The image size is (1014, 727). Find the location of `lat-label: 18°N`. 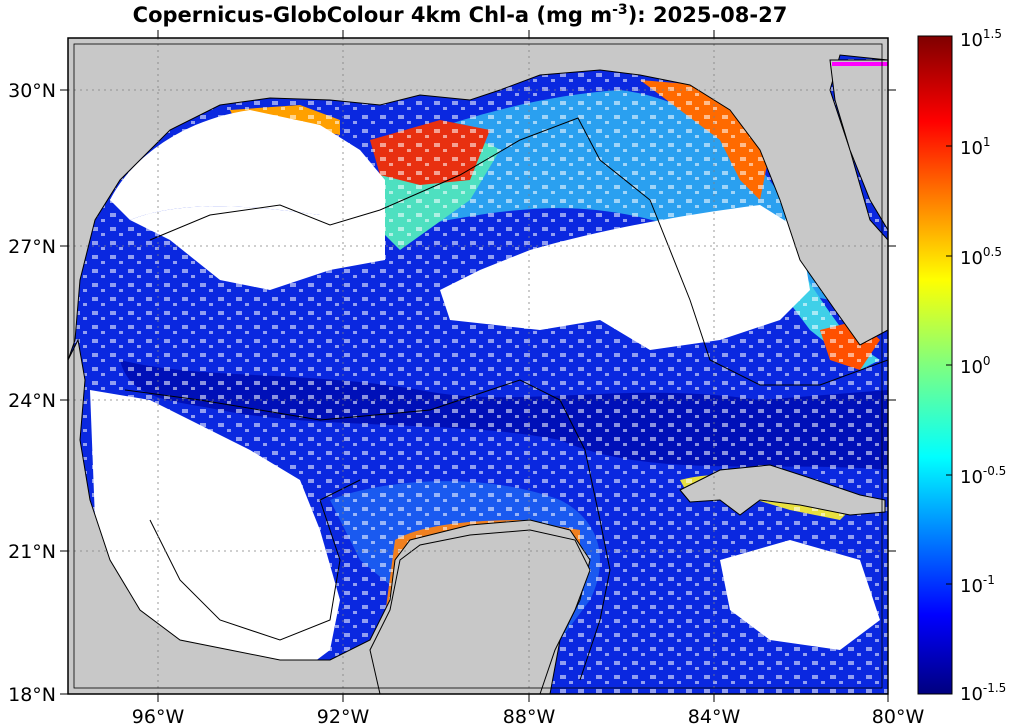

lat-label: 18°N is located at coordinates (32, 695).